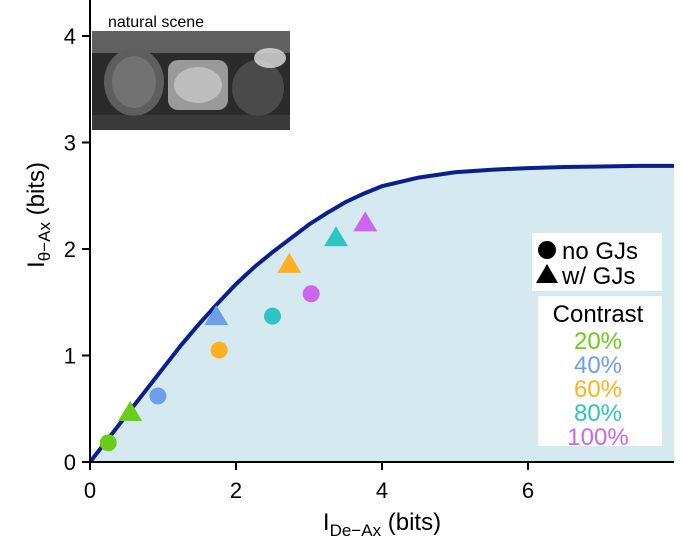 The height and width of the screenshot is (557, 682). Describe the element at coordinates (598, 276) in the screenshot. I see `legend-w-gj-label: w/ GJs` at that location.